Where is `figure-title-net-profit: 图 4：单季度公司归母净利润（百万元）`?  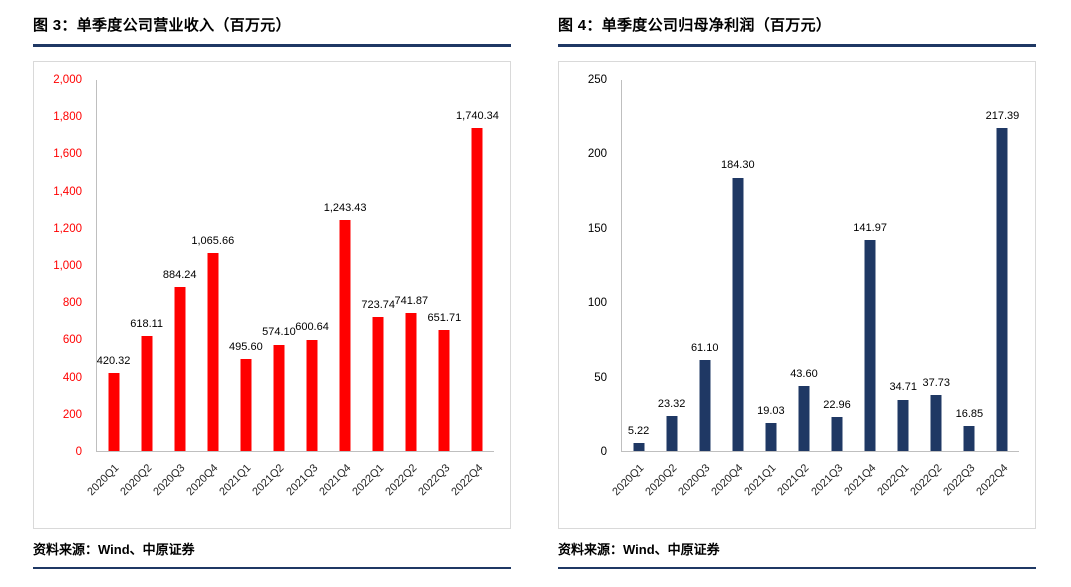
figure-title-net-profit: 图 4：单季度公司归母净利润（百万元） is located at coordinates (797, 28).